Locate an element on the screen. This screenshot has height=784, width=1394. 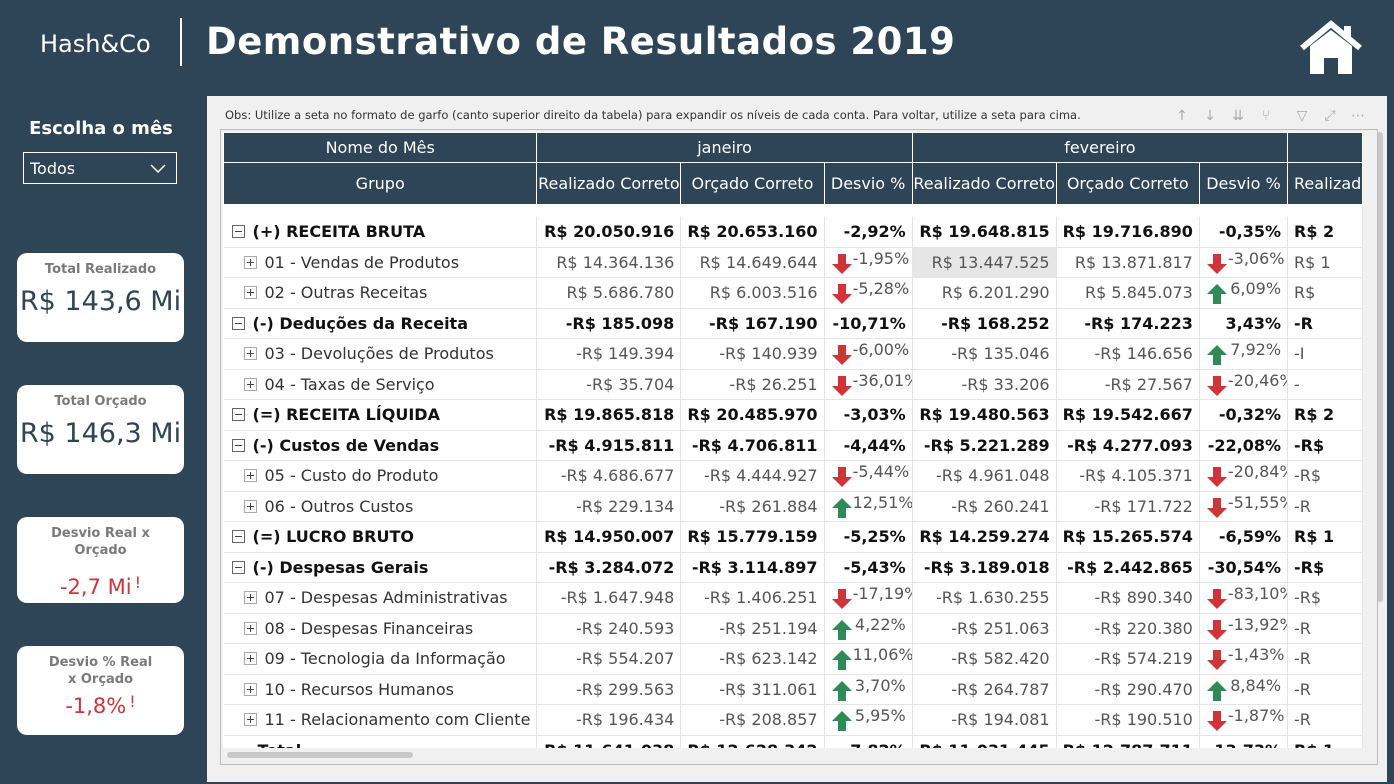
column-header: Realizad is located at coordinates (1325, 183).